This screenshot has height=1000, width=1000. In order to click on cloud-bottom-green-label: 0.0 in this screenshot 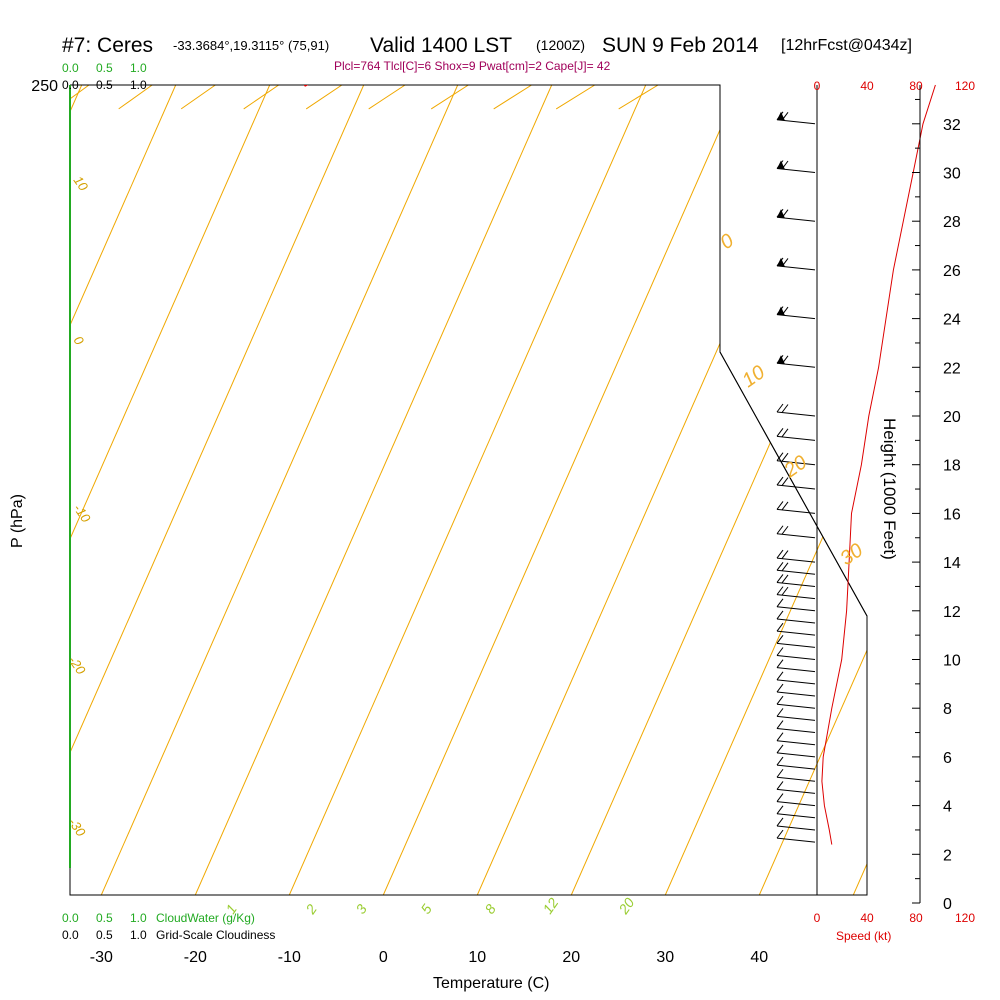, I will do `click(70, 918)`.